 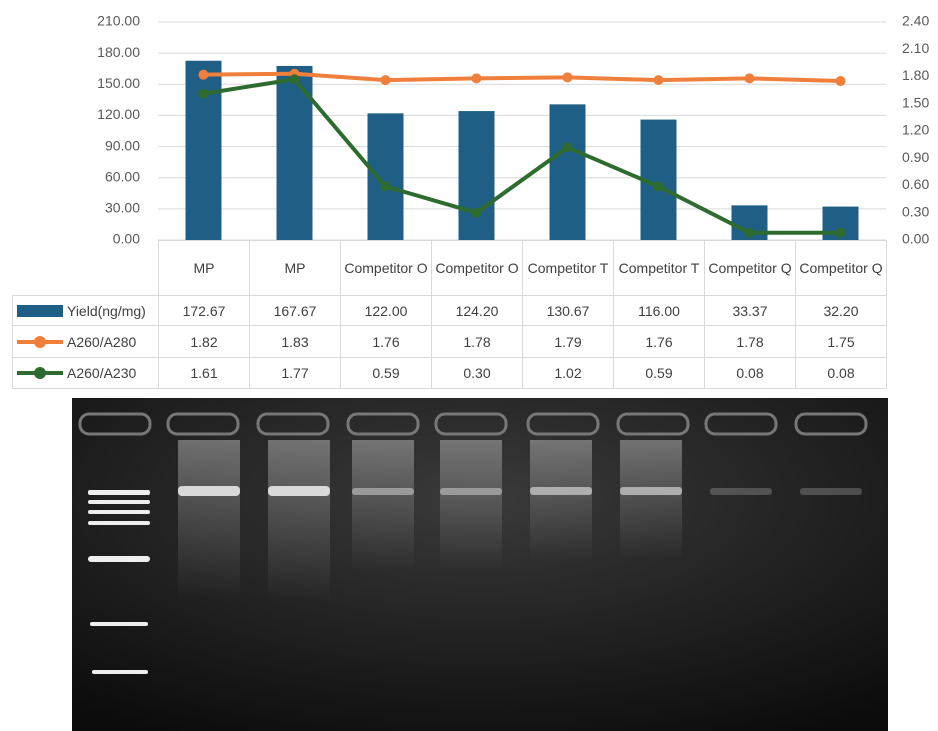 I want to click on y2-tick-label: 0.30, so click(x=915, y=211).